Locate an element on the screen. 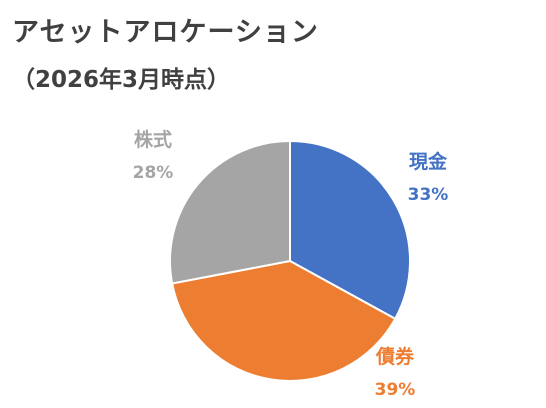  slice-category-label-0: 現金 is located at coordinates (428, 161).